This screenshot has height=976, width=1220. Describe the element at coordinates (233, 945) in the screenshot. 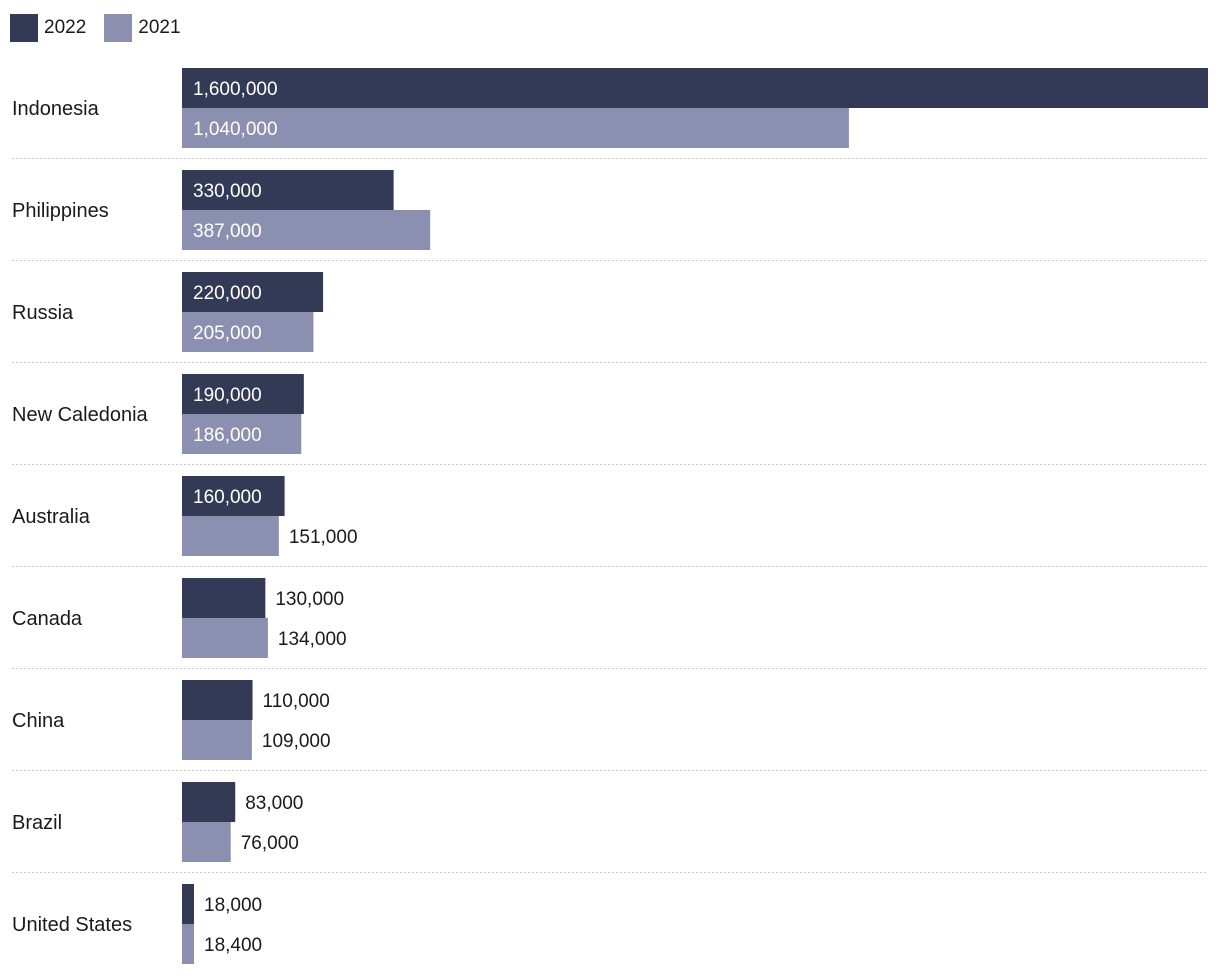

I see `data-label-united-states-2021: 18,400` at that location.